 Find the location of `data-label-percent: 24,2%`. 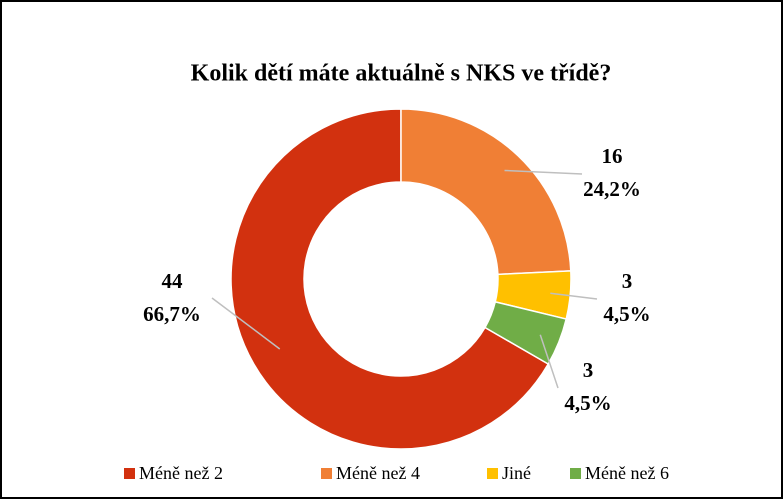

data-label-percent: 24,2% is located at coordinates (612, 189).